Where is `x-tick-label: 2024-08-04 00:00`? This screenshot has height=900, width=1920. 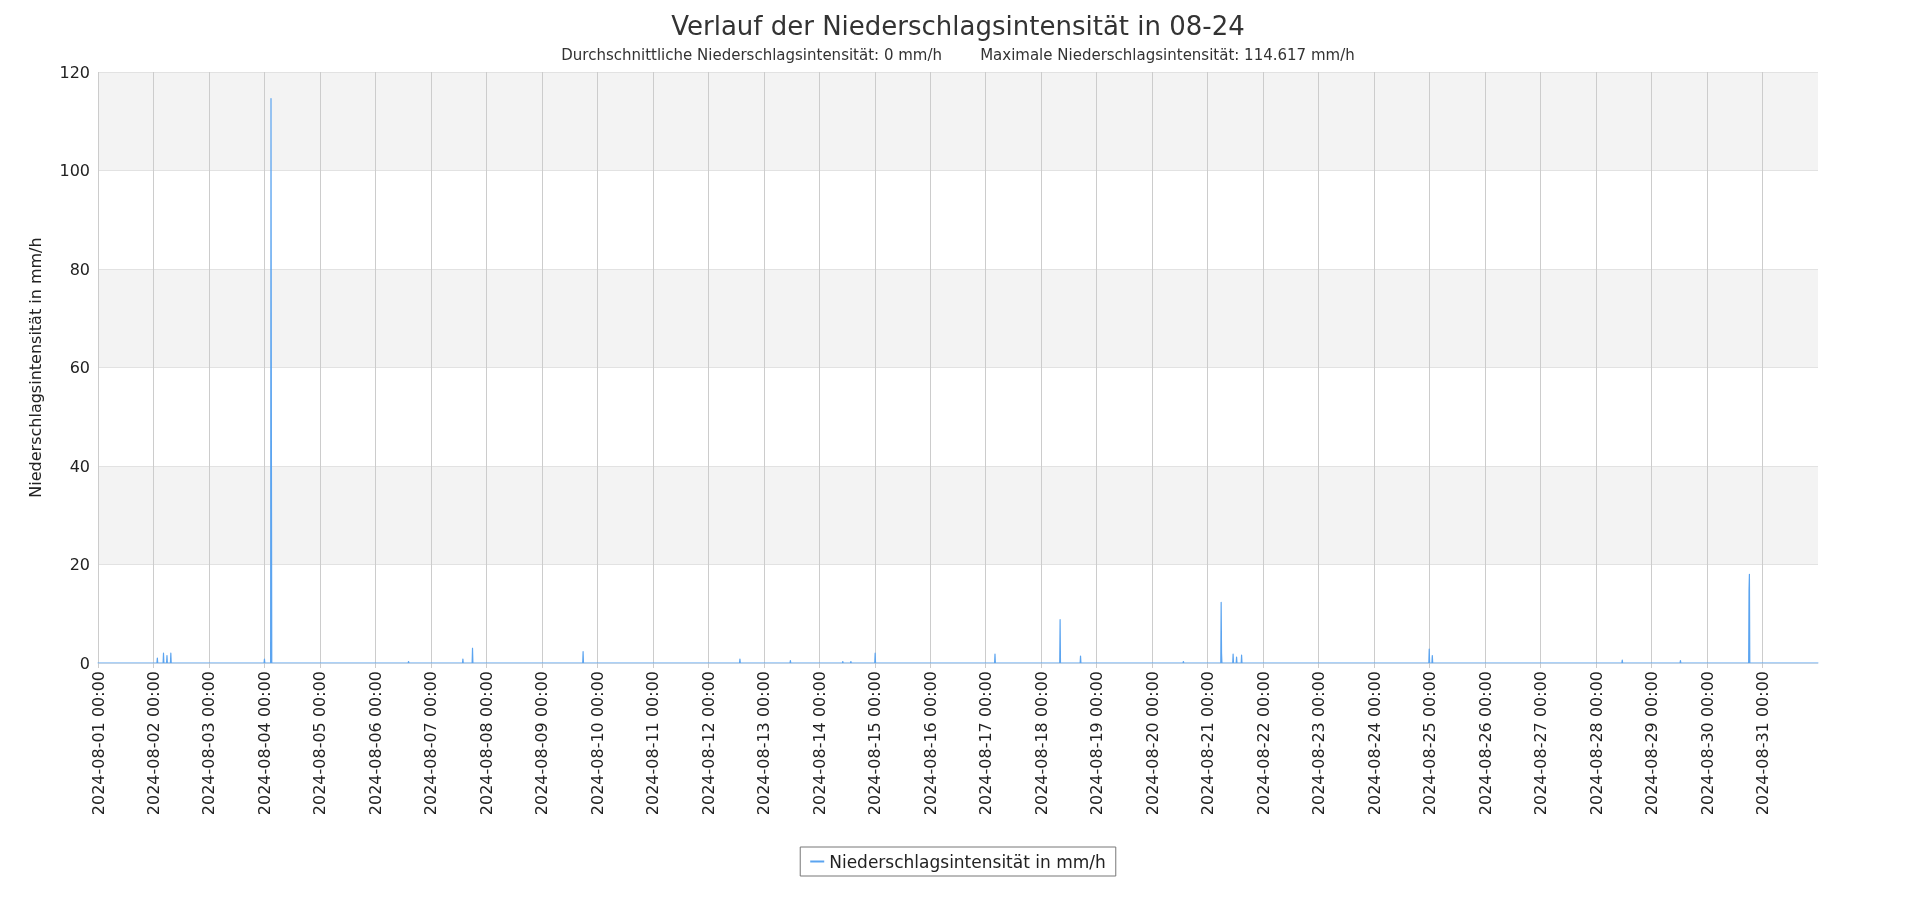
x-tick-label: 2024-08-04 00:00 is located at coordinates (264, 743).